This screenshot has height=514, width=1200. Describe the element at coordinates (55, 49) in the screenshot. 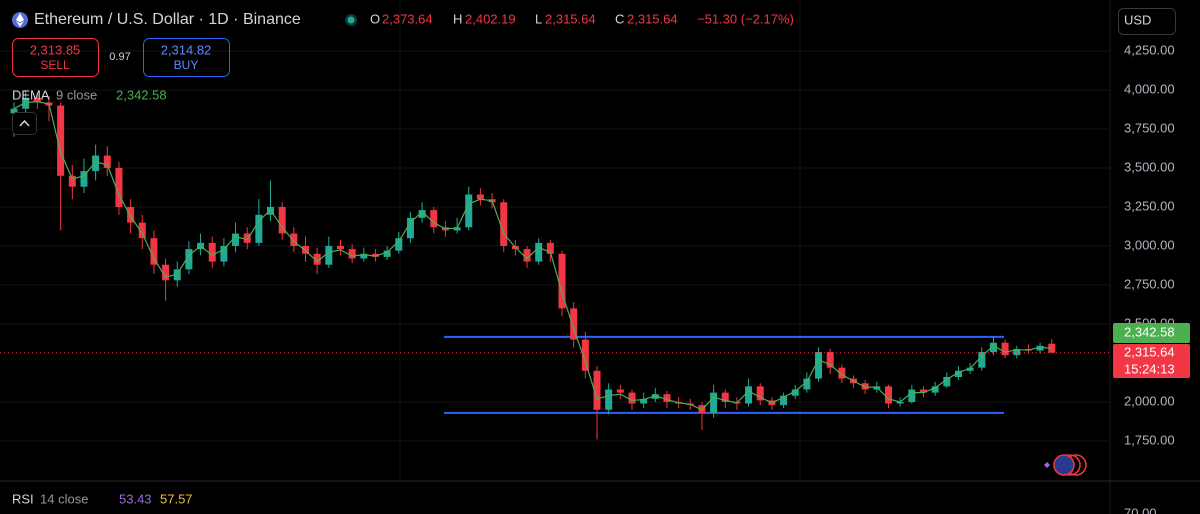

I see `sell-price: 2,313.85` at that location.